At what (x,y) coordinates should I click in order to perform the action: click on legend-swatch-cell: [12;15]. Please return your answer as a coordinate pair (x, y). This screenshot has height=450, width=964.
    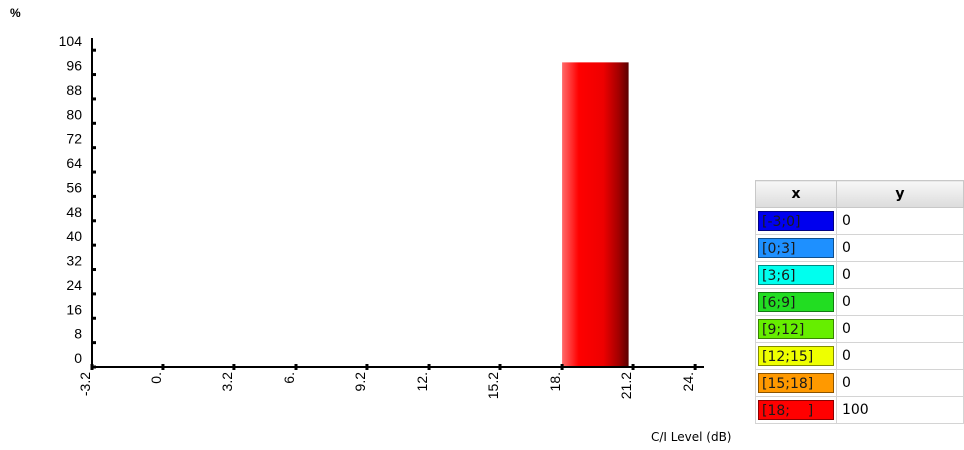
    Looking at the image, I should click on (796, 356).